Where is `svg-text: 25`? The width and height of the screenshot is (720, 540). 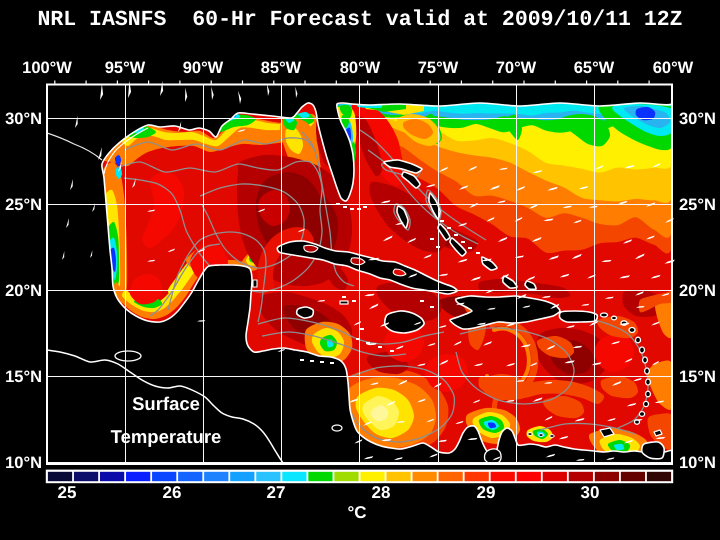
svg-text: 25 is located at coordinates (67, 492).